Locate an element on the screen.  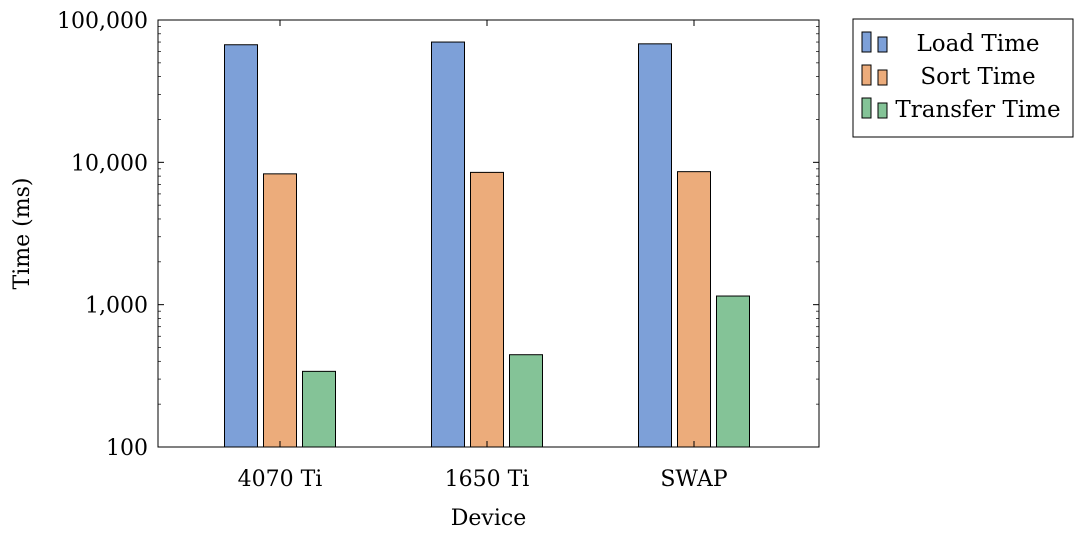
legend-swatch-transfer-time is located at coordinates (866, 108).